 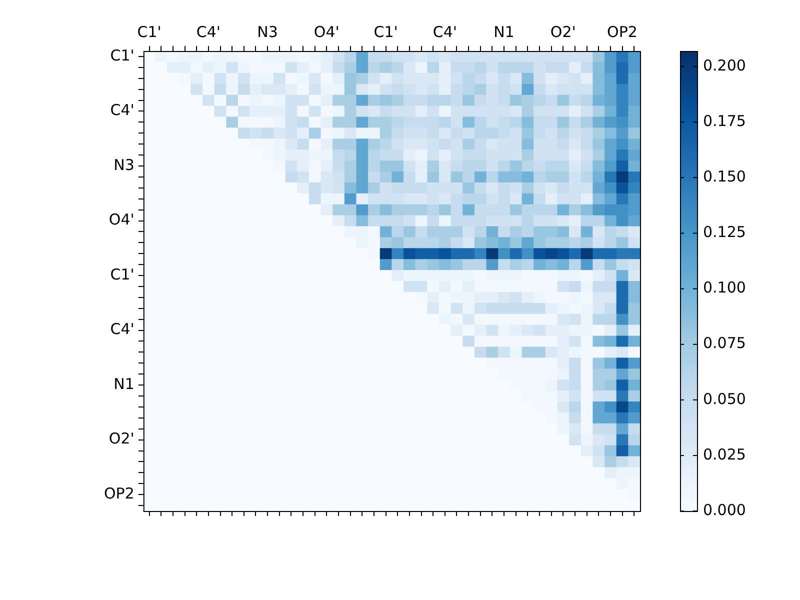 What do you see at coordinates (563, 31) in the screenshot?
I see `x-tick-label: O2'` at bounding box center [563, 31].